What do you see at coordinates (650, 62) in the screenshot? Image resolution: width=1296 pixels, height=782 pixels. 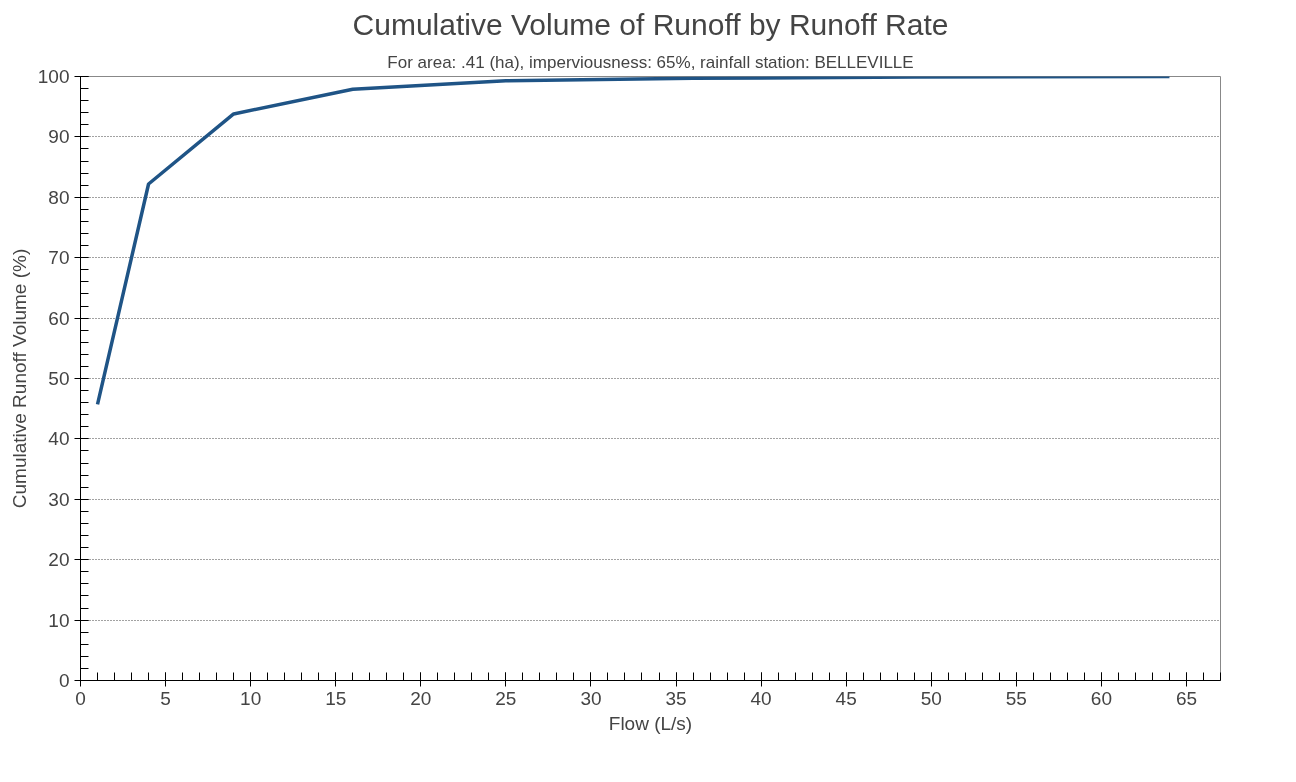 I see `chart-subtitle: For area: .41 (ha), imperviousness: 65%, rainfall station: BELLEVILLE` at bounding box center [650, 62].